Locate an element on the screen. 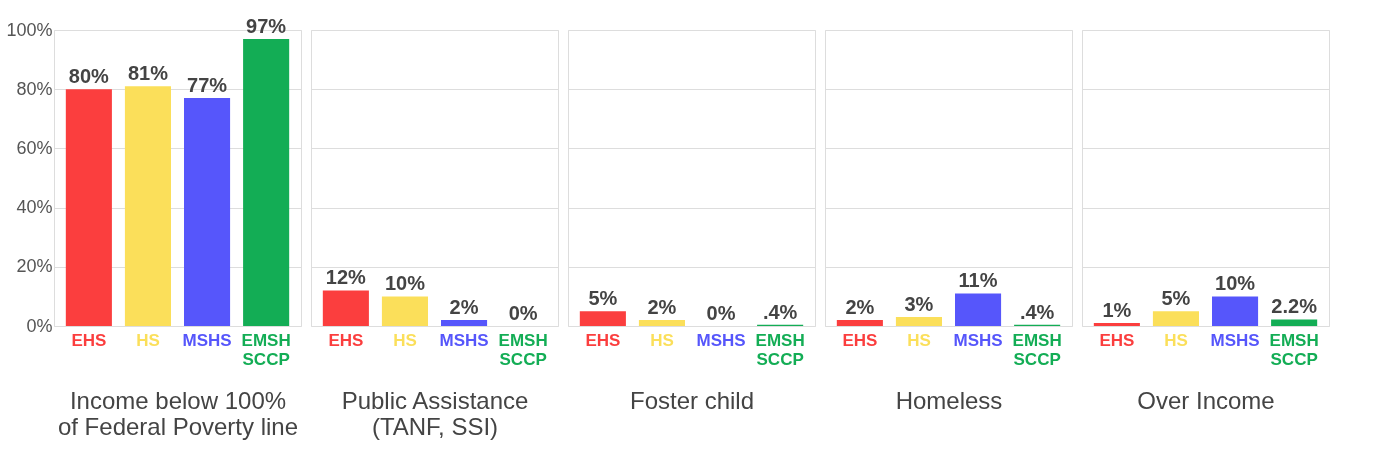  x-axis-title: Foster child is located at coordinates (692, 400).